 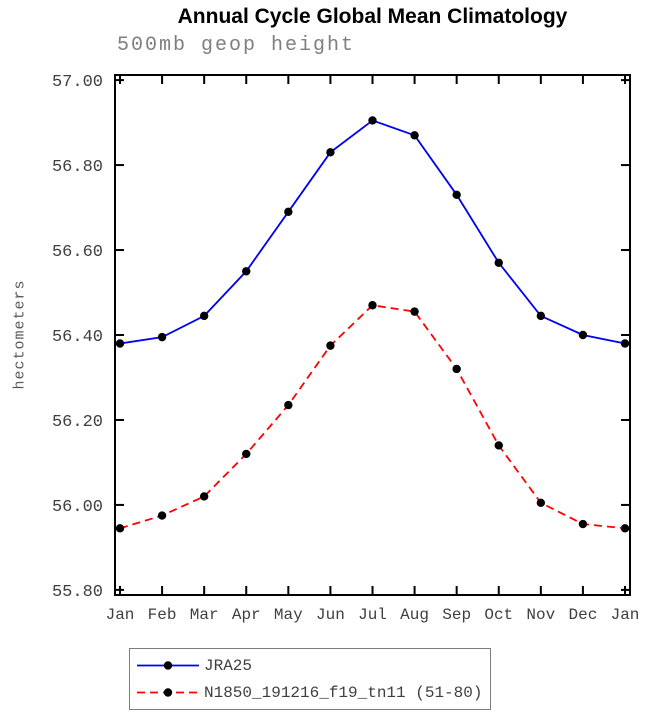 I want to click on legend-item-n1850: N1850_191216_f19_tn11 (51-80), so click(x=310, y=692).